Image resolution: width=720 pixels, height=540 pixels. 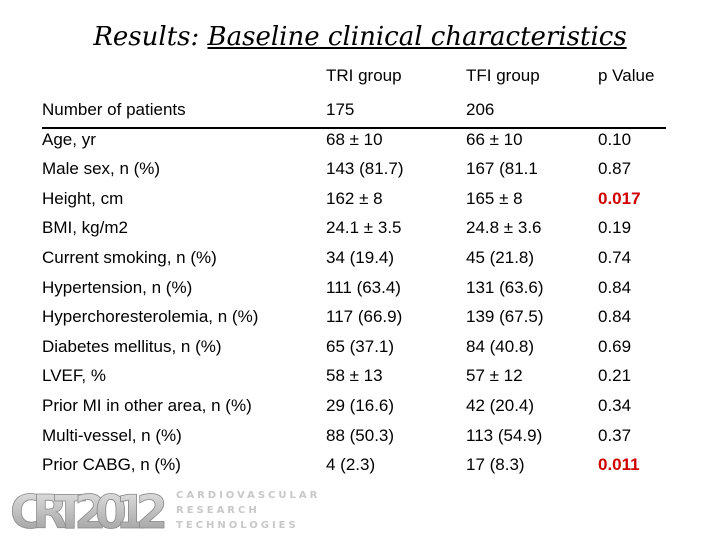 I want to click on row-label: Male sex, n (%), so click(x=101, y=168).